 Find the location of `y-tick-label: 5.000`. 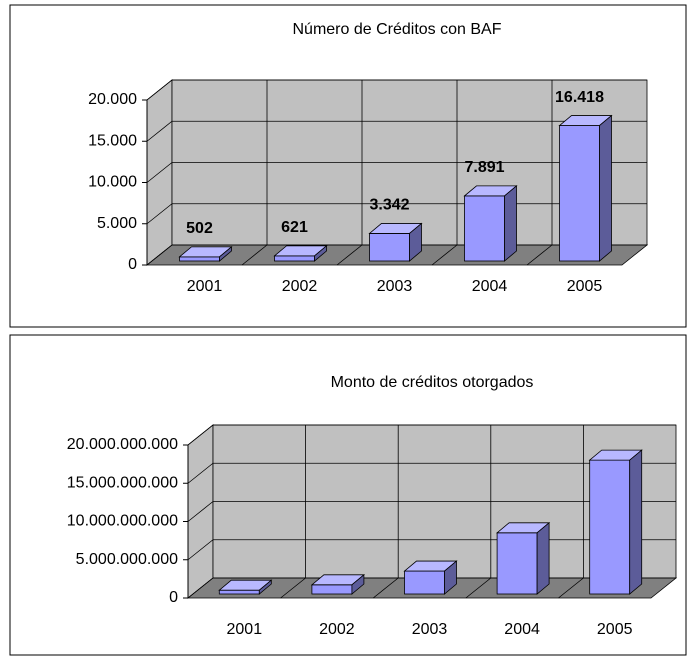

y-tick-label: 5.000 is located at coordinates (117, 223).